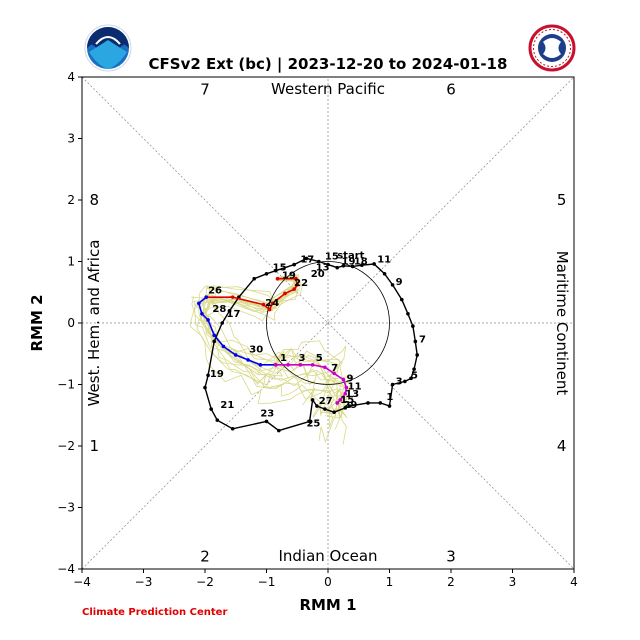  What do you see at coordinates (327, 556) in the screenshot?
I see `region-bottom: Indian Ocean` at bounding box center [327, 556].